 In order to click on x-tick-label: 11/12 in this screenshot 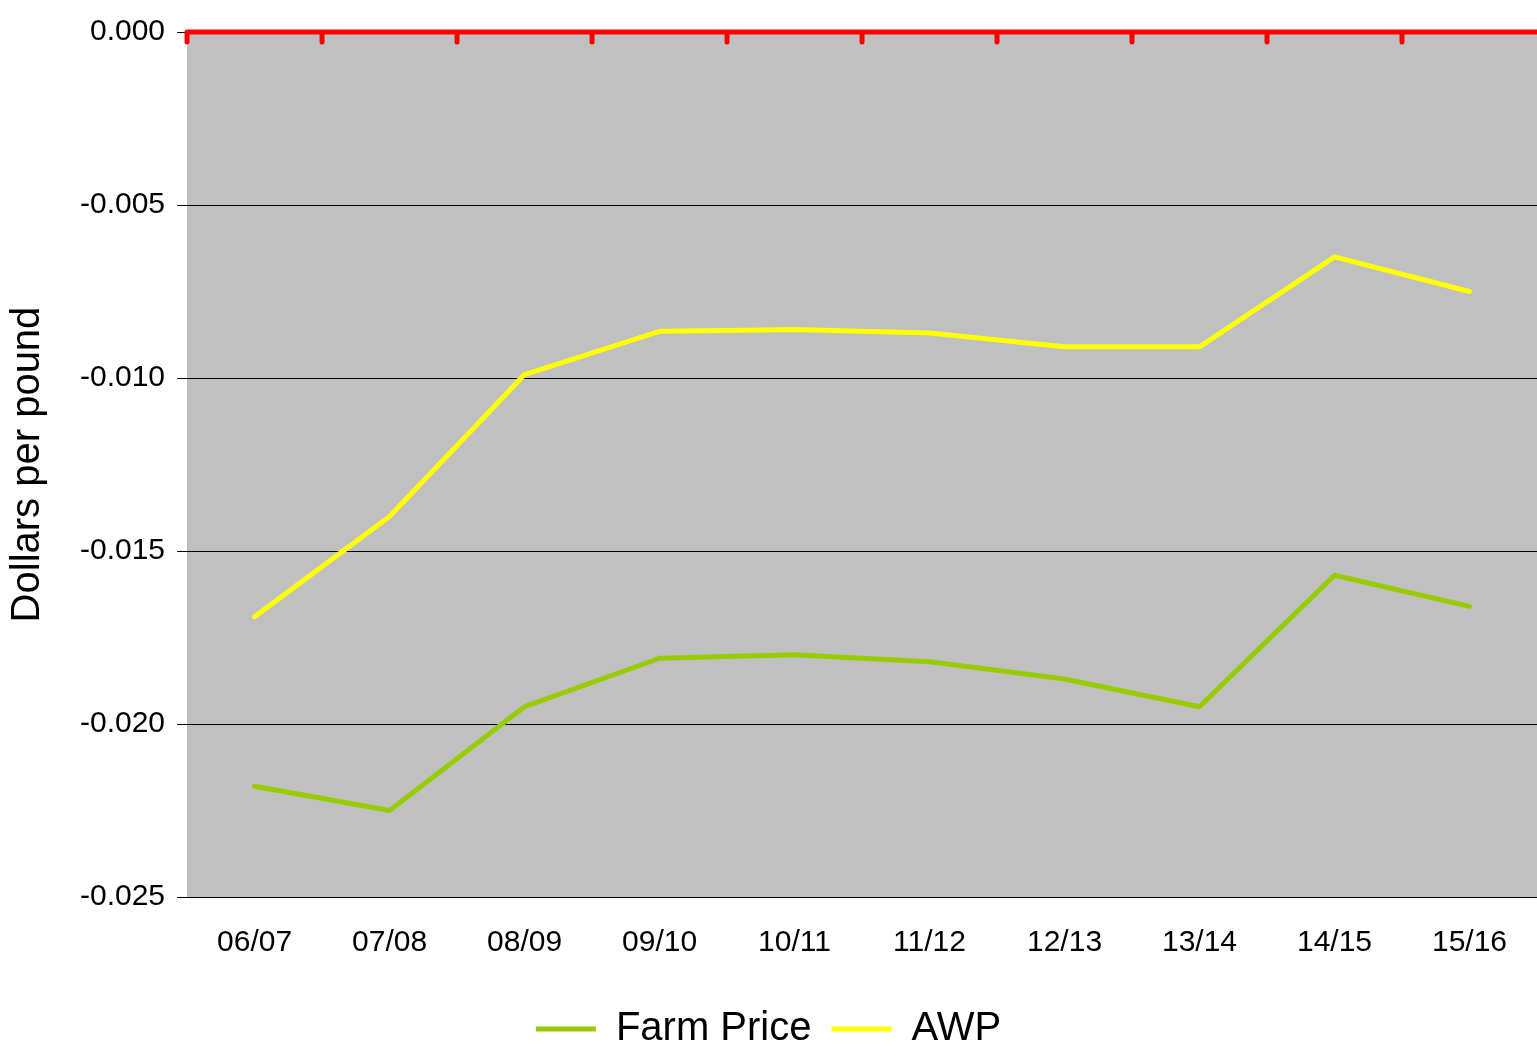, I will do `click(929, 941)`.